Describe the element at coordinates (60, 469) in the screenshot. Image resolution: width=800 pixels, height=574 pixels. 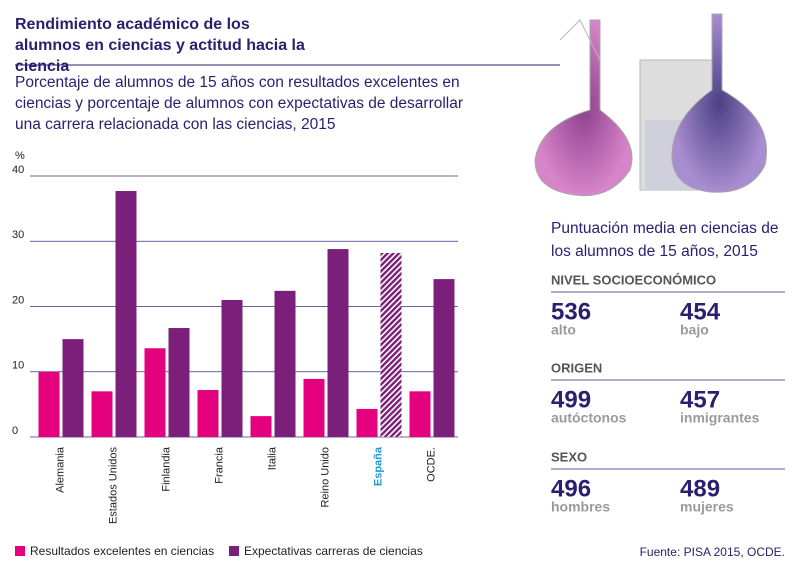
I see `x-tick-label: Alemania` at that location.